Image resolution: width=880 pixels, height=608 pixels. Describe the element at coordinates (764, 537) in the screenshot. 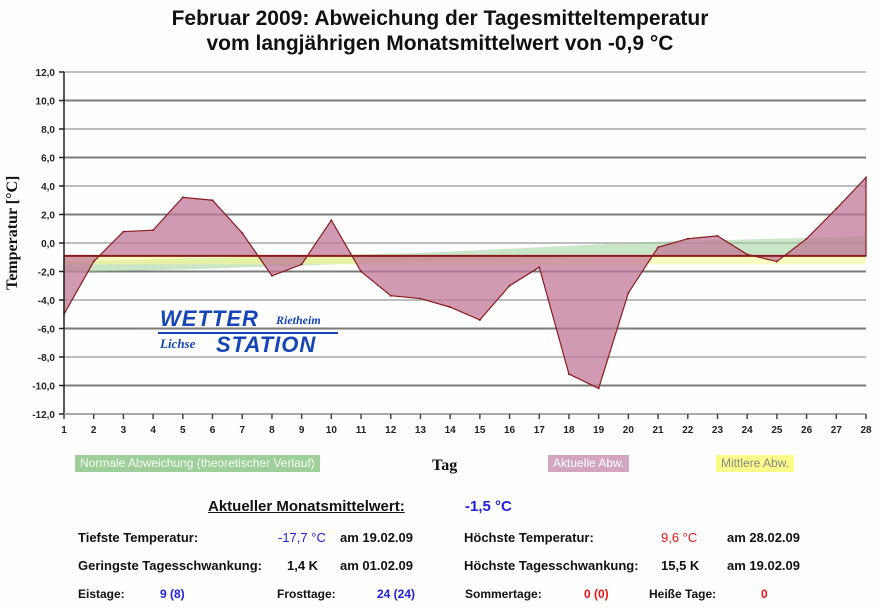

I see `max-temp-date: am 28.02.09` at that location.